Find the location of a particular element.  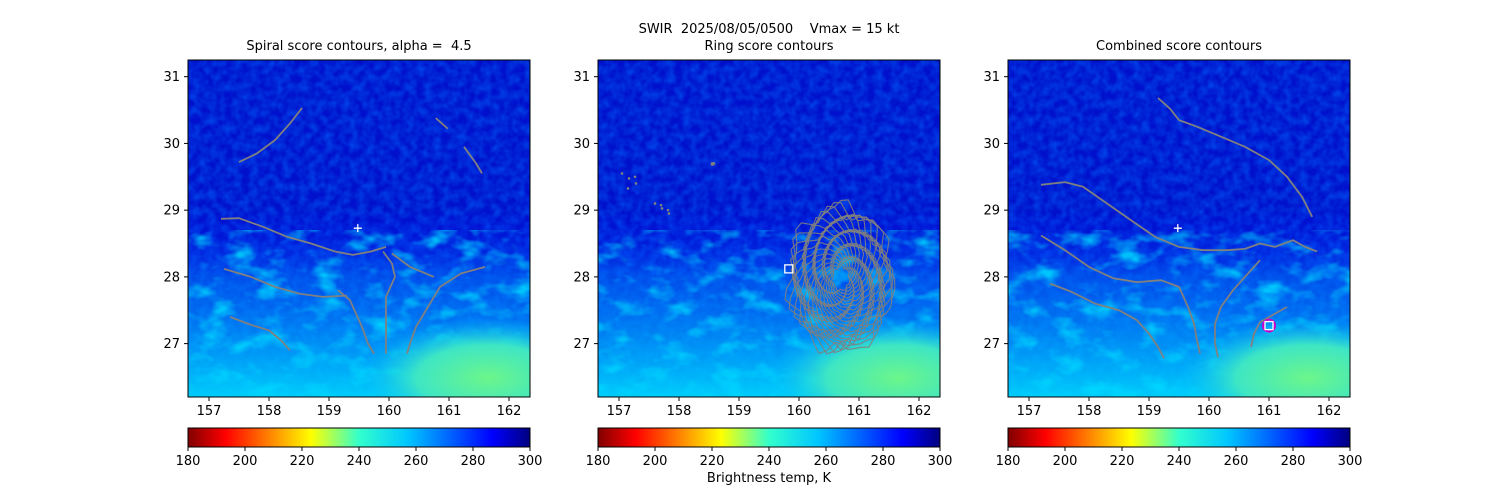

panel-title-combined: Combined score contours is located at coordinates (1179, 46).